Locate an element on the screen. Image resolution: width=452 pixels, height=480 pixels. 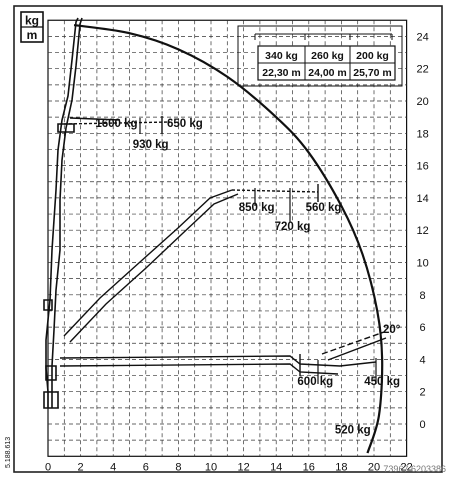
table-load-1: 340 kg is located at coordinates (281, 56).